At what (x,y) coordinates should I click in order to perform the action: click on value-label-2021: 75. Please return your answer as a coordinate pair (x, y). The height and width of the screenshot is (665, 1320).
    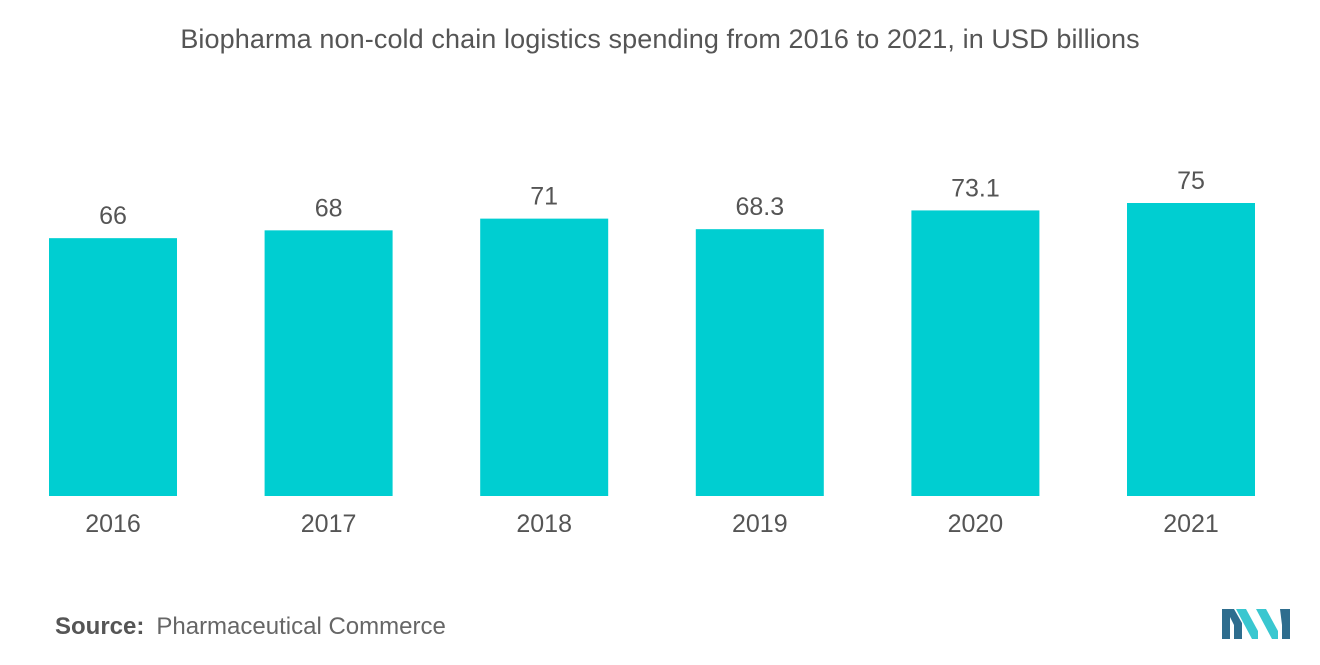
    Looking at the image, I should click on (1191, 181).